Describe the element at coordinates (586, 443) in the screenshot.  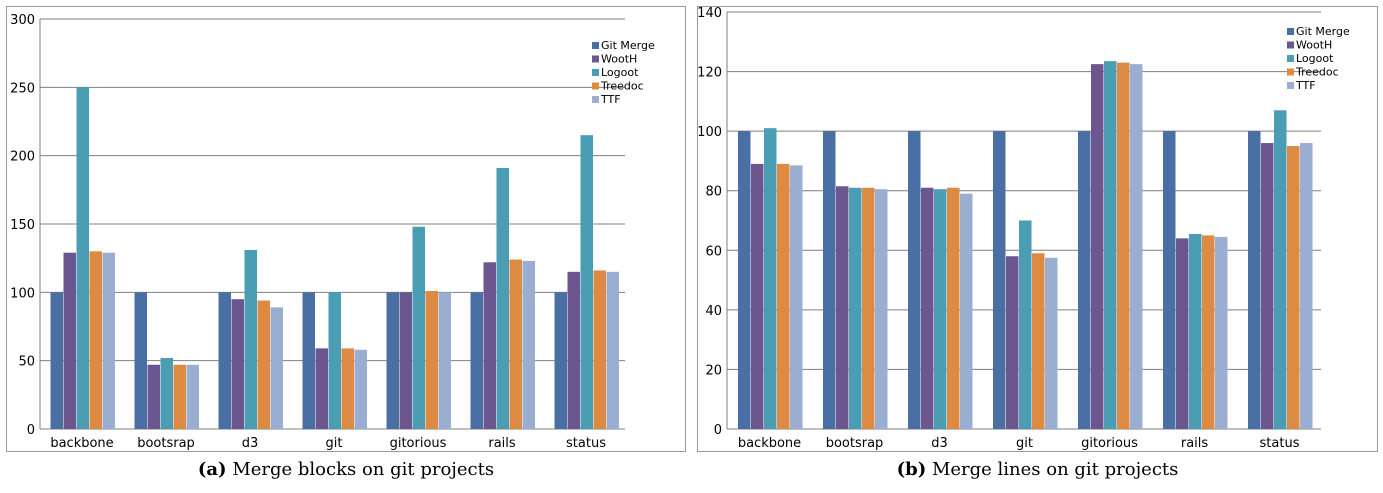
I see `x-tick-label: status` at that location.